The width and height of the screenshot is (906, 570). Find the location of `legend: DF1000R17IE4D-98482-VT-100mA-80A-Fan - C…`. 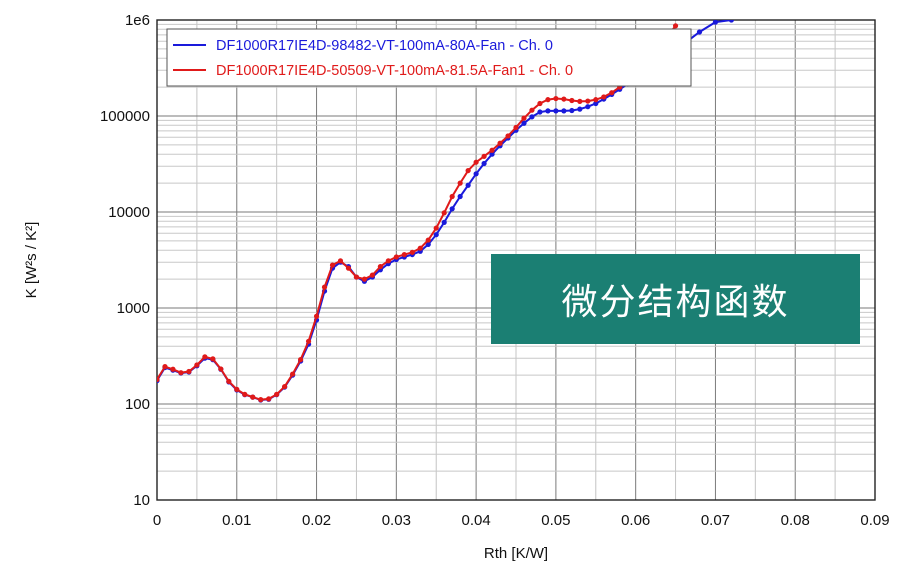

legend: DF1000R17IE4D-98482-VT-100mA-80A-Fan - C… is located at coordinates (429, 57).